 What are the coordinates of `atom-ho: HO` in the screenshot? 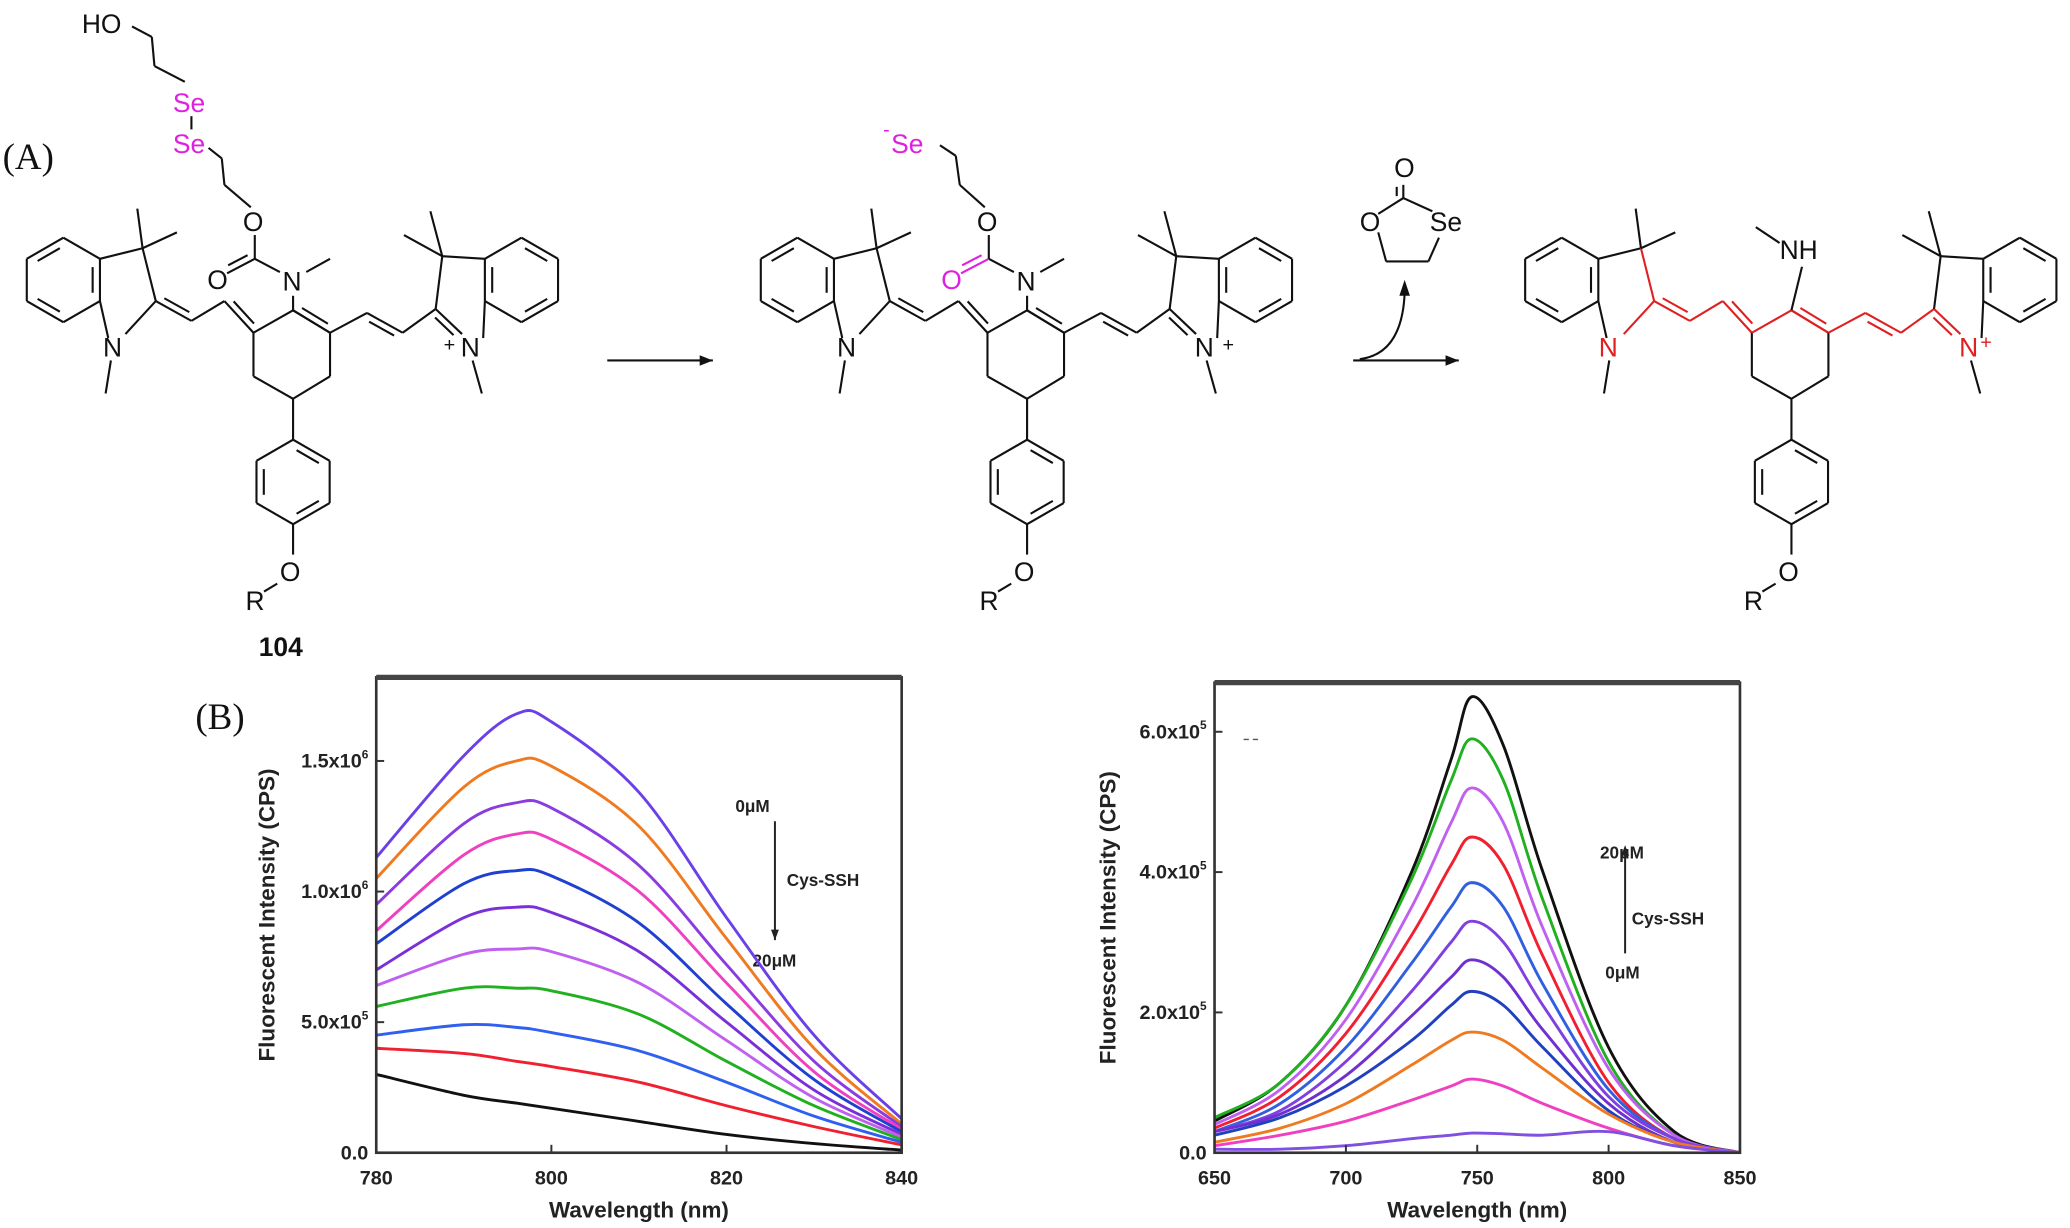 It's located at (102, 24).